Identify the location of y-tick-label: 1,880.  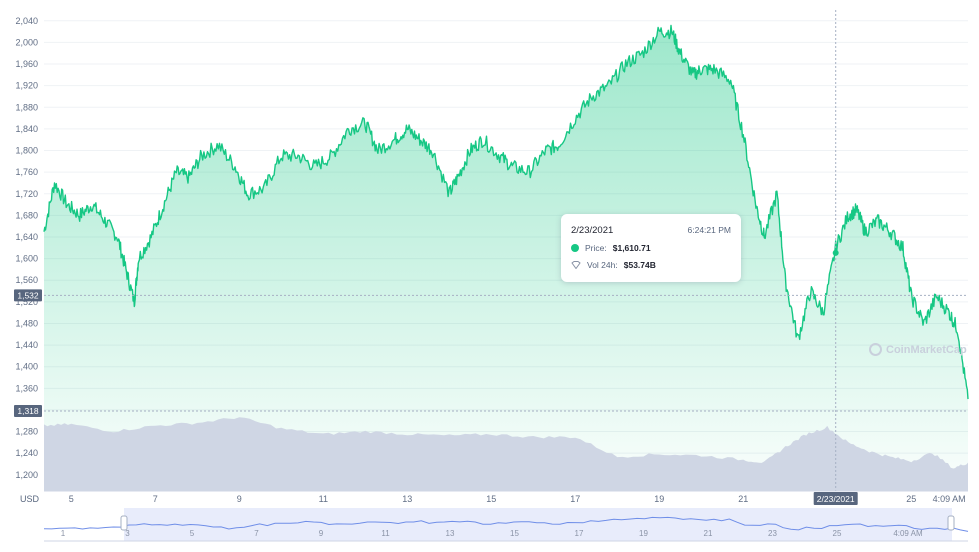
(26, 107).